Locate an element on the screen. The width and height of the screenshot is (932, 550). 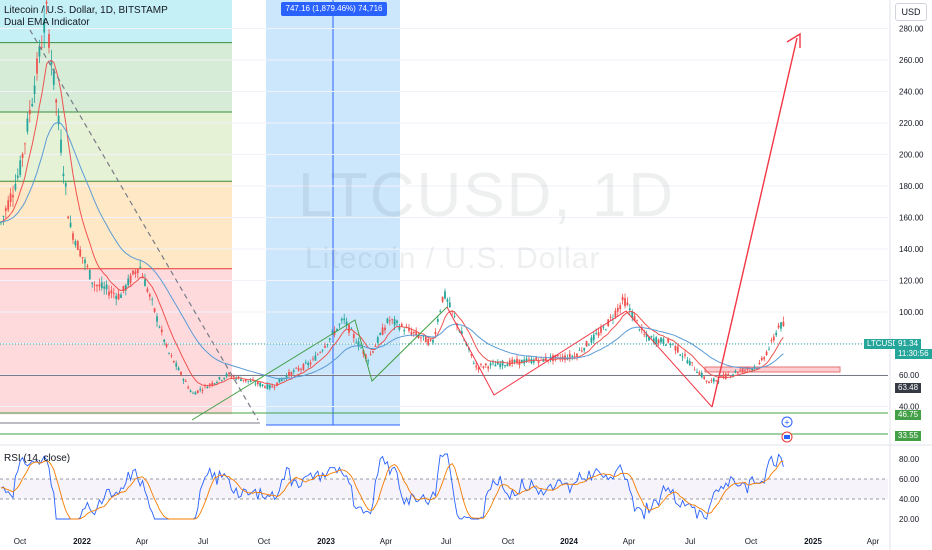
rsi-tick-label: 20.00 is located at coordinates (909, 519).